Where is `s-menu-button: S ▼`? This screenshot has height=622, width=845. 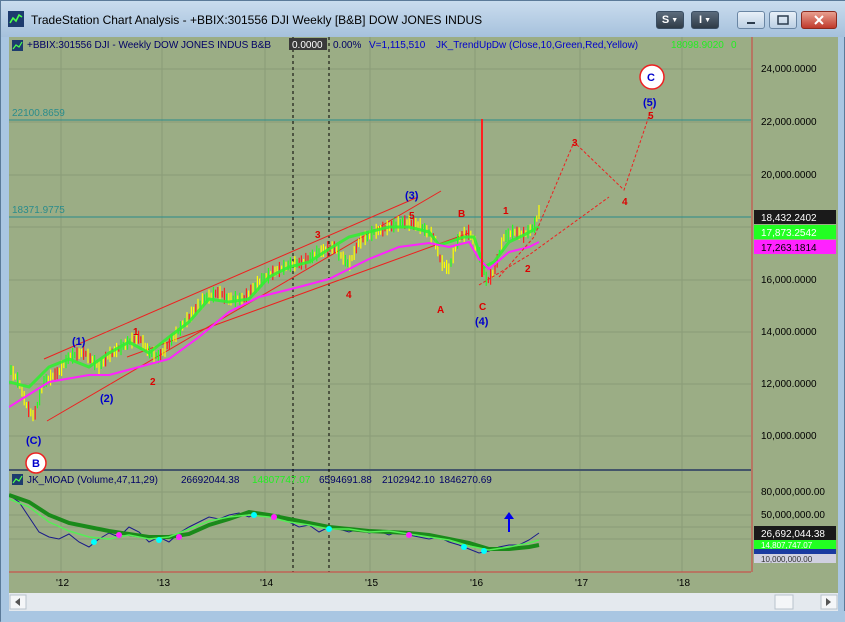
s-menu-button: S ▼ is located at coordinates (670, 20).